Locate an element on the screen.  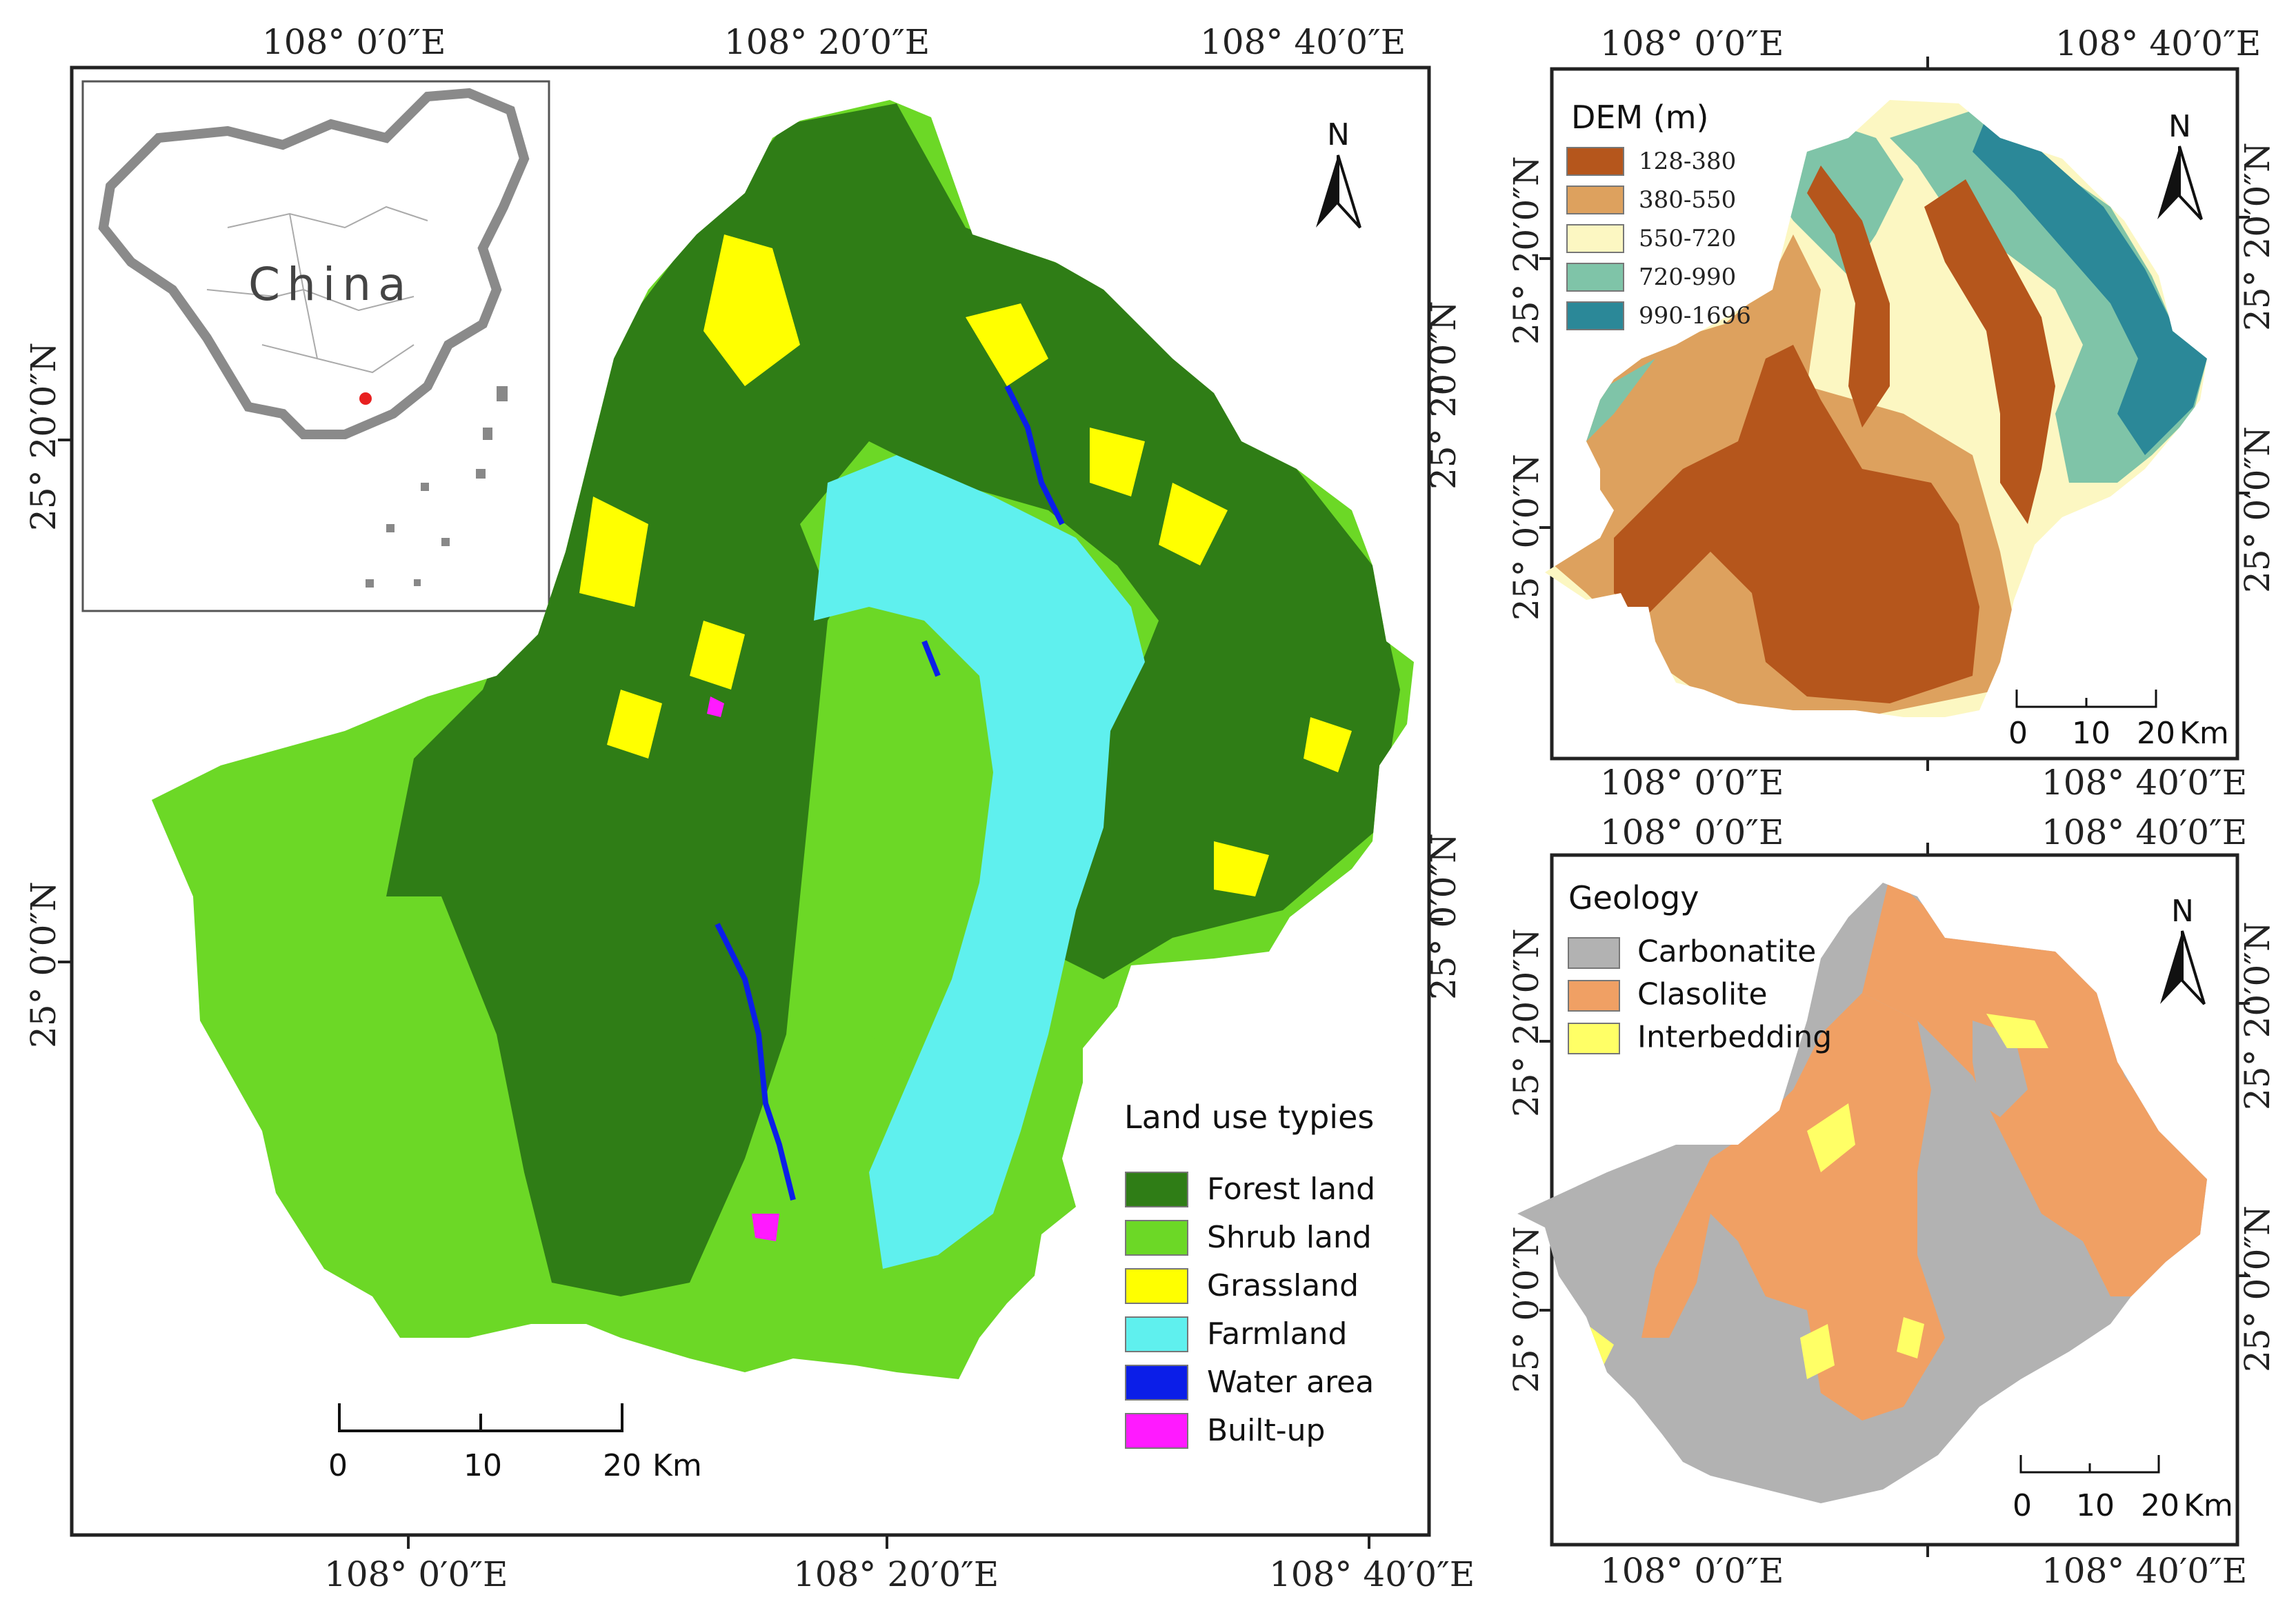
main-scale-unit: Km is located at coordinates (677, 1465).